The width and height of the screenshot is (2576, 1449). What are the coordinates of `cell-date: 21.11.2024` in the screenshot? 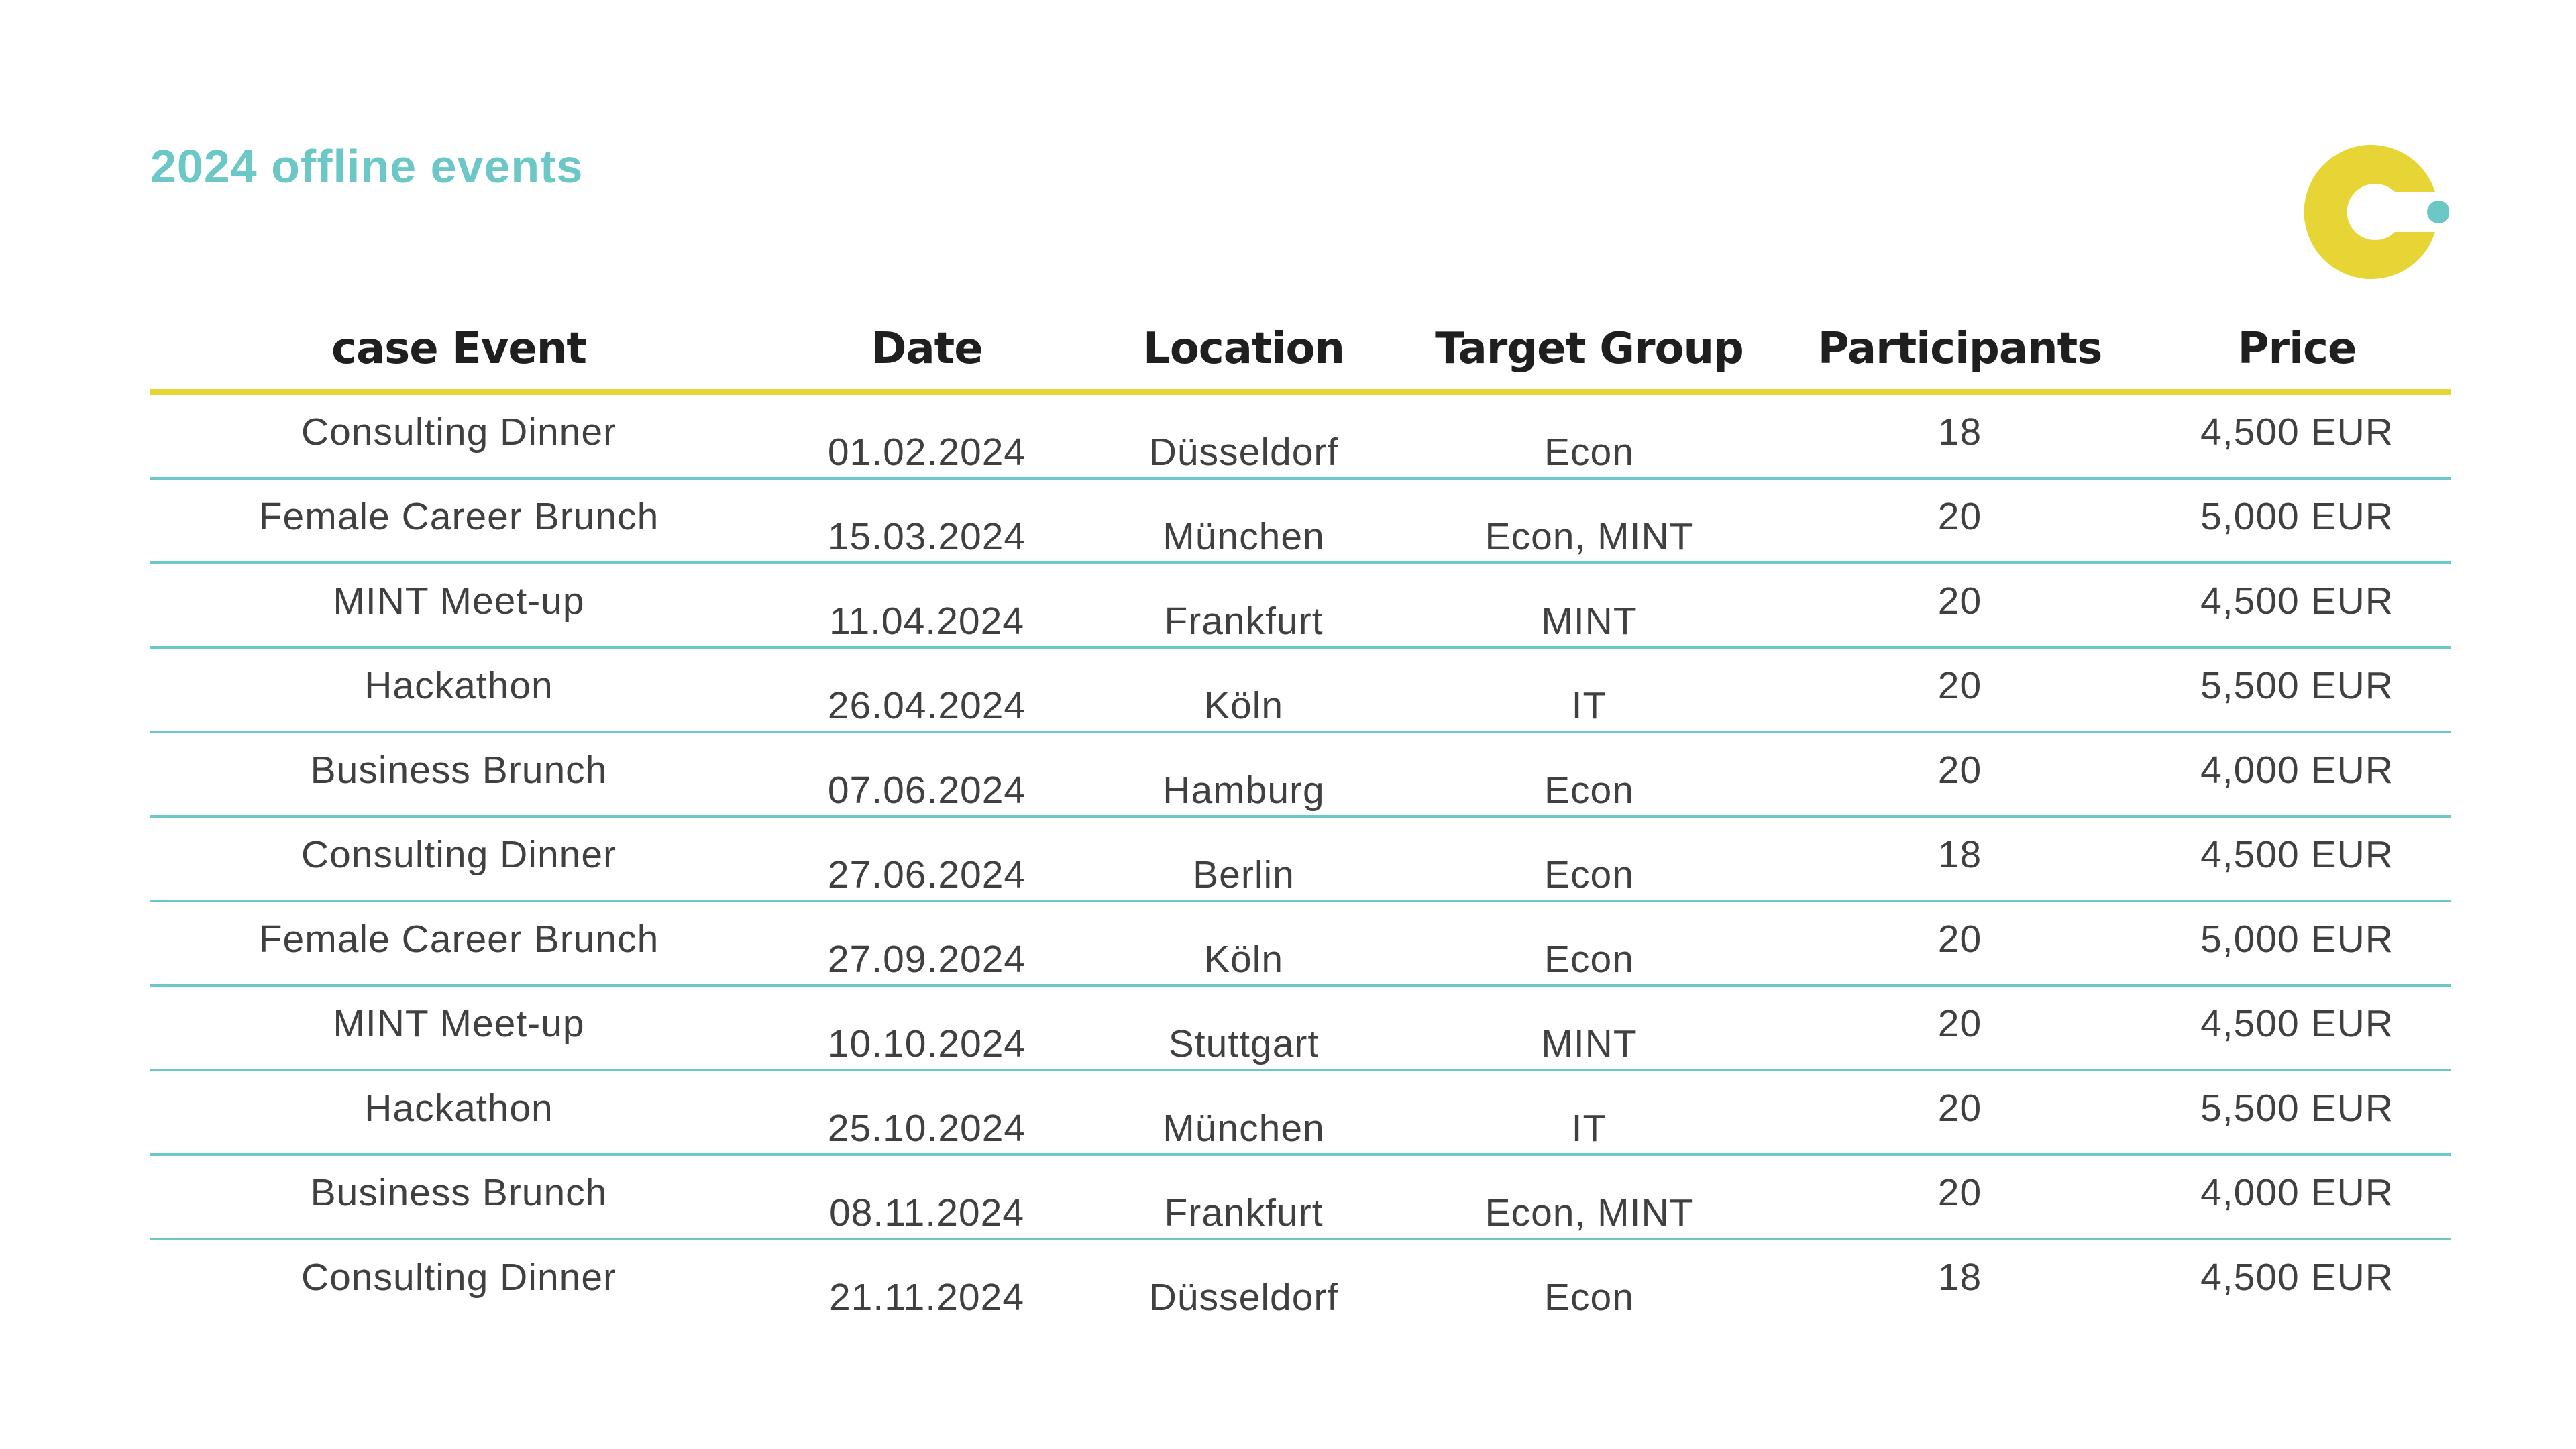 It's located at (926, 1297).